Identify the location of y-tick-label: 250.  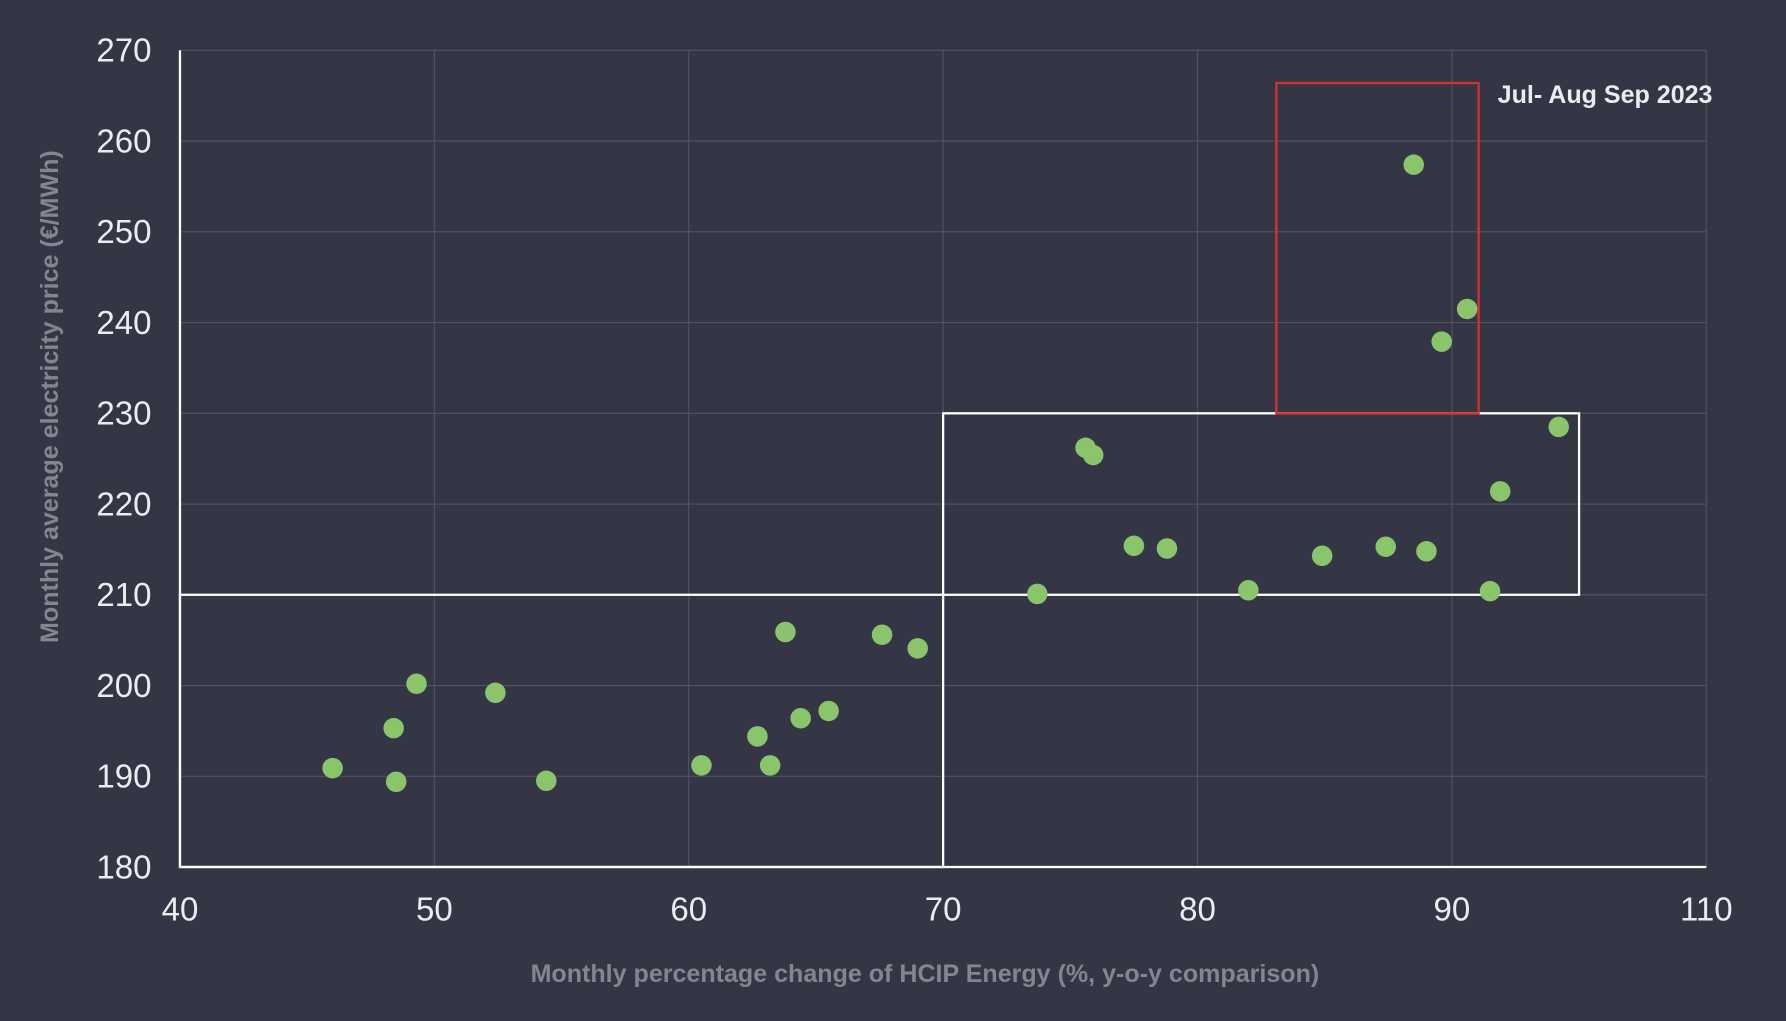
(123, 231).